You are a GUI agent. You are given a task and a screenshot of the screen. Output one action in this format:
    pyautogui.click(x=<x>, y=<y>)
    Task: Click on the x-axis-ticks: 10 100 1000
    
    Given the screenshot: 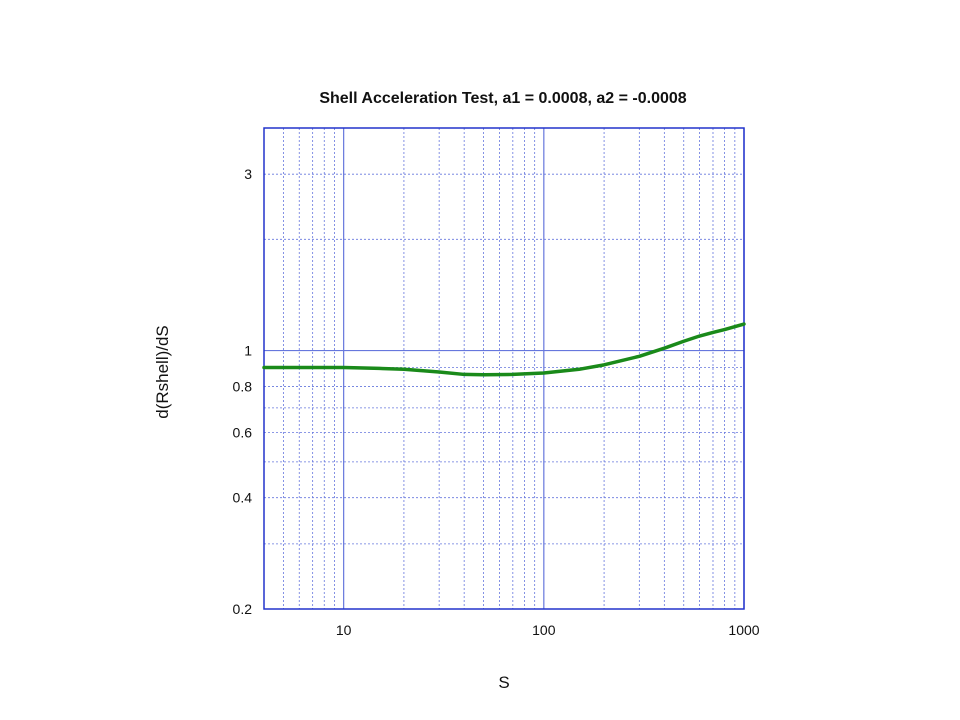 What is the action you would take?
    pyautogui.click(x=548, y=630)
    